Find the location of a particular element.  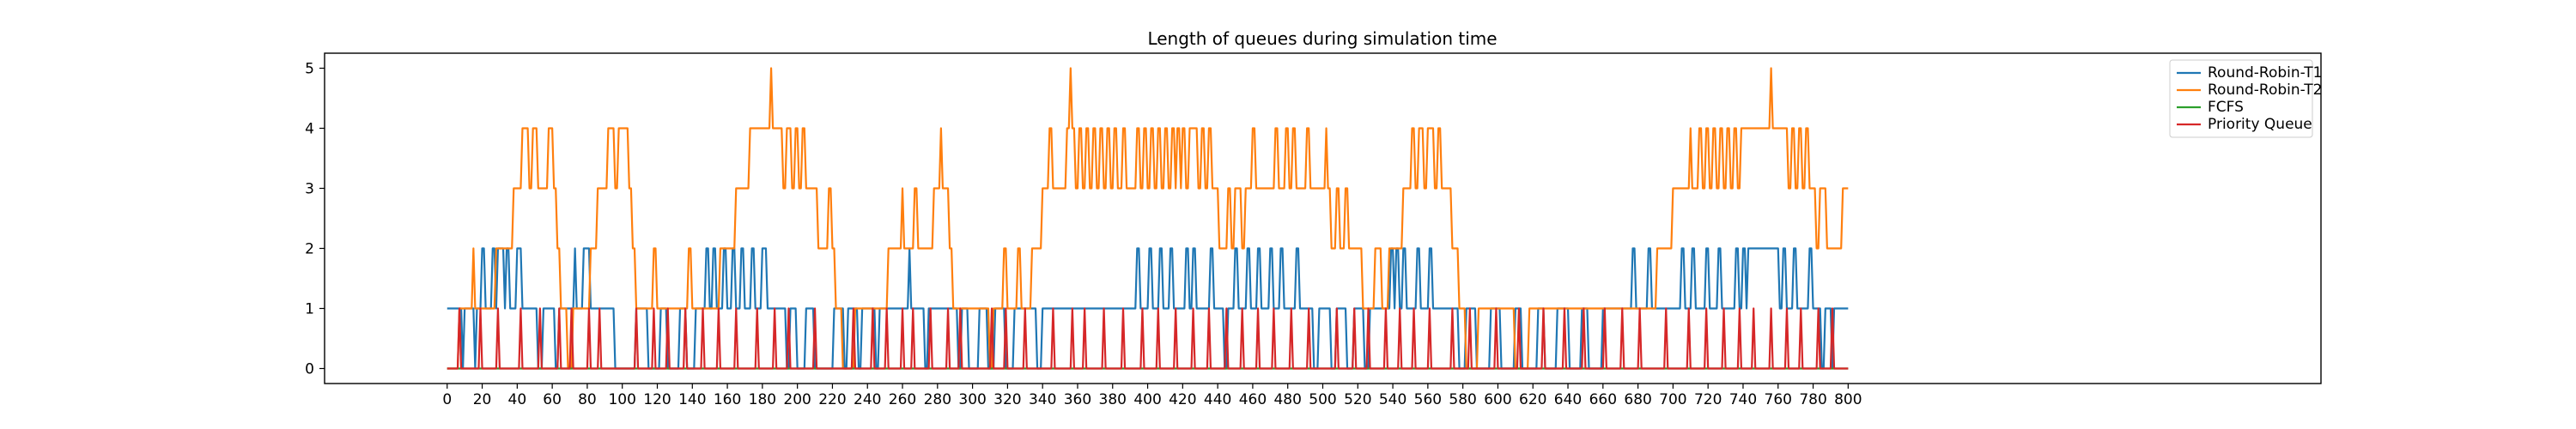

x-tick-label: 580 is located at coordinates (1462, 399).